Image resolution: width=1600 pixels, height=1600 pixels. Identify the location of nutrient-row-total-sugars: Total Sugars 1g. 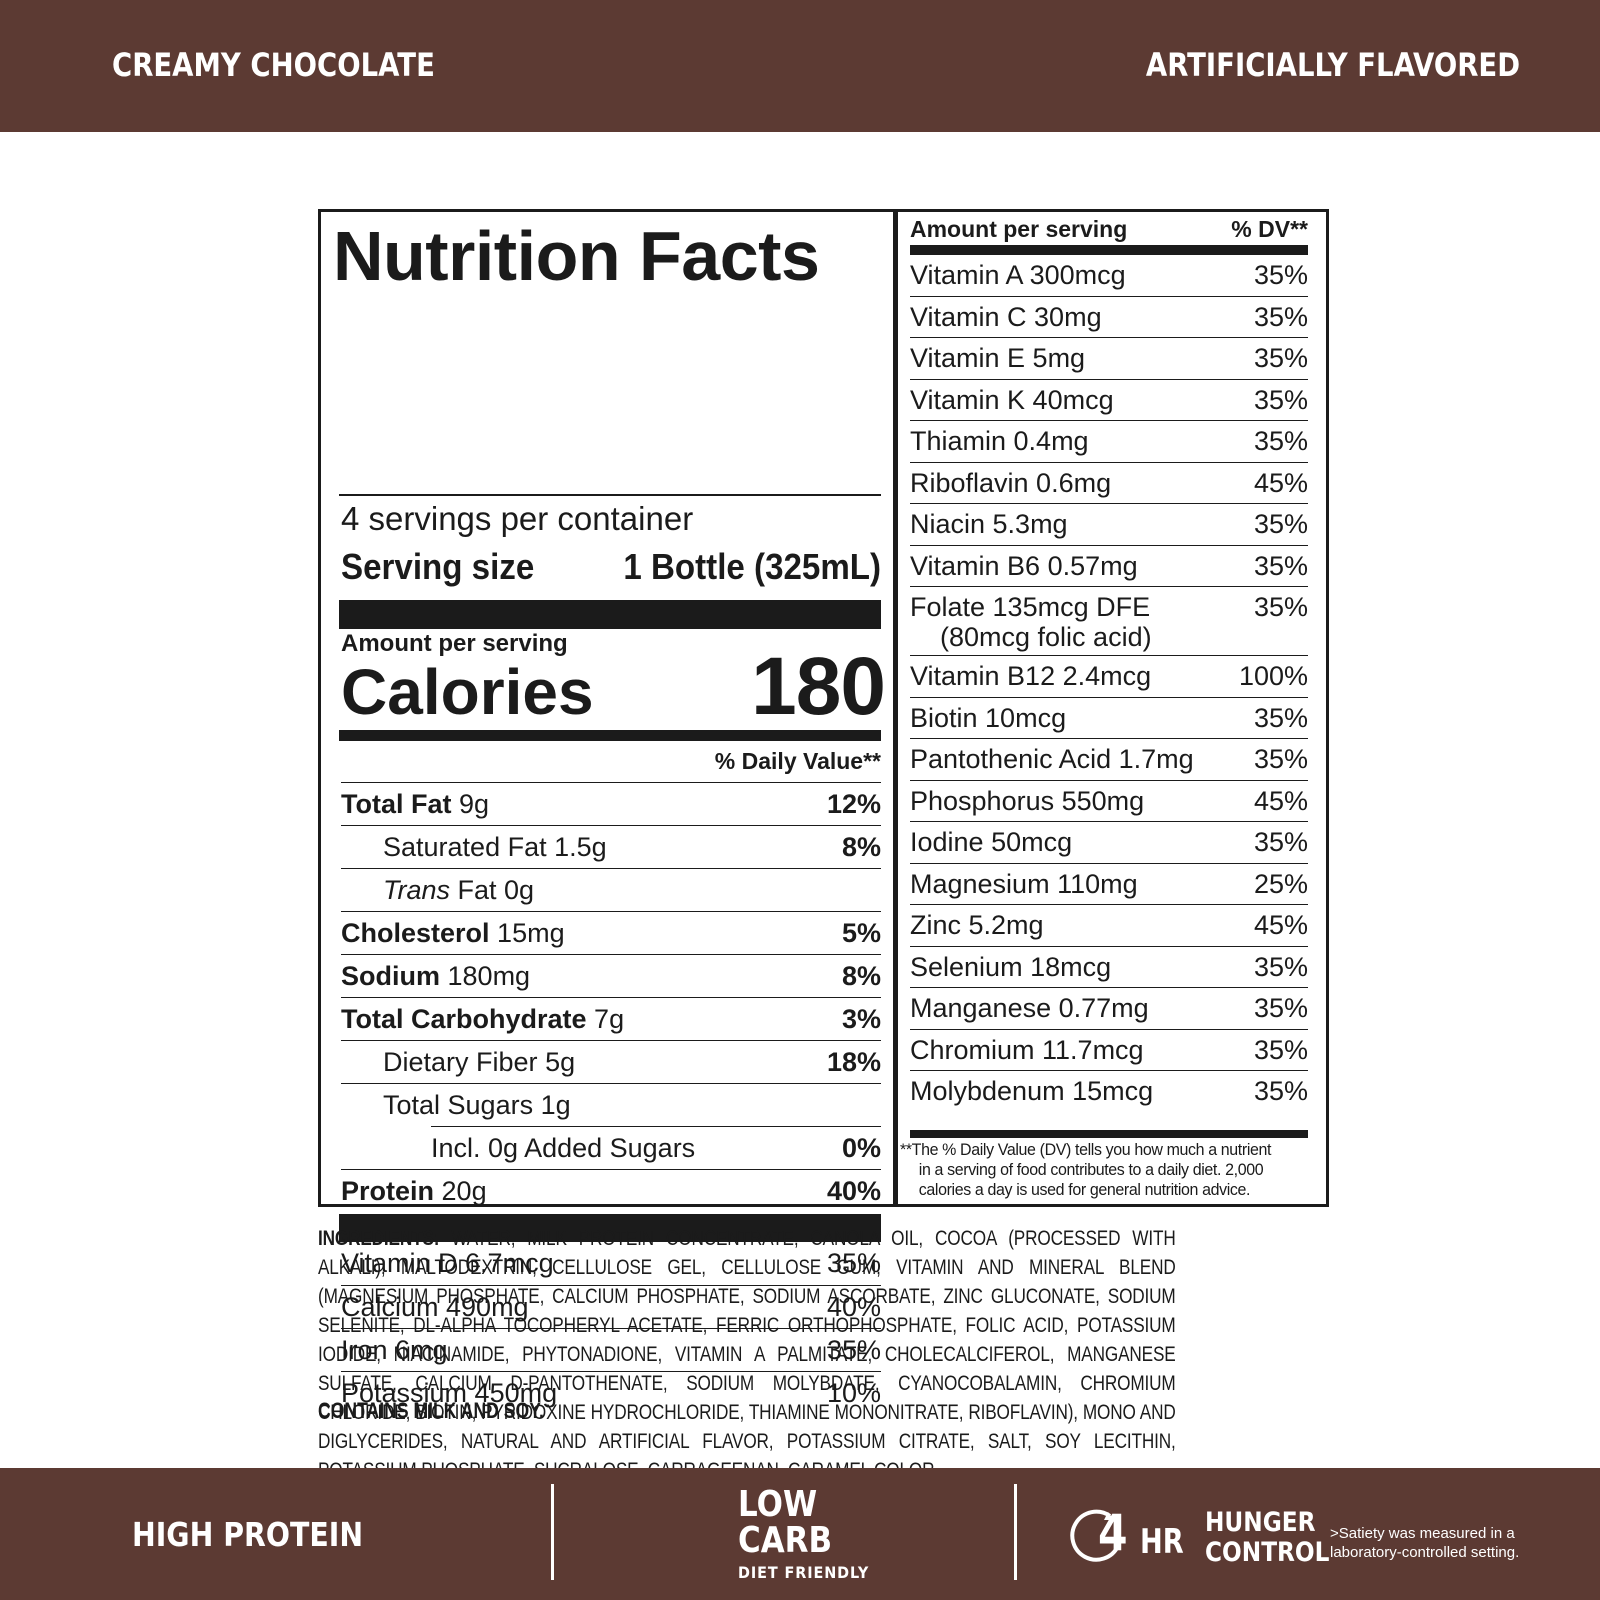
(611, 1104).